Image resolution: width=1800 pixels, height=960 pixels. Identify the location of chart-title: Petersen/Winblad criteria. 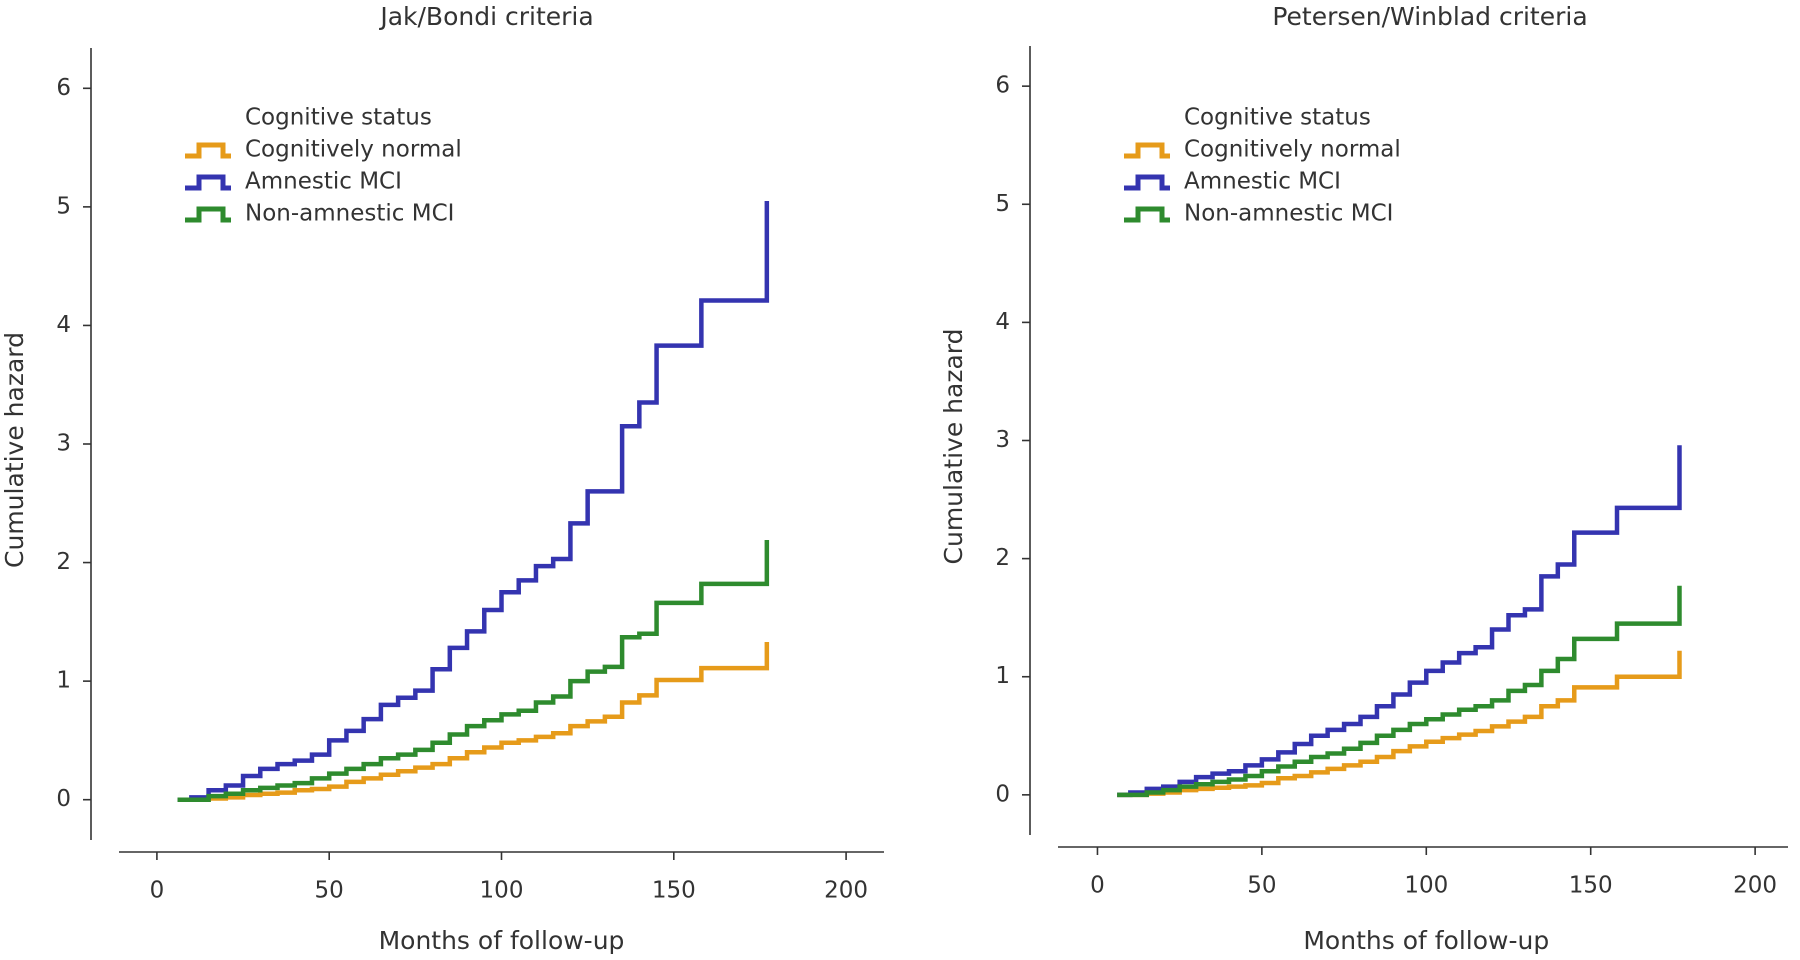
(1429, 16).